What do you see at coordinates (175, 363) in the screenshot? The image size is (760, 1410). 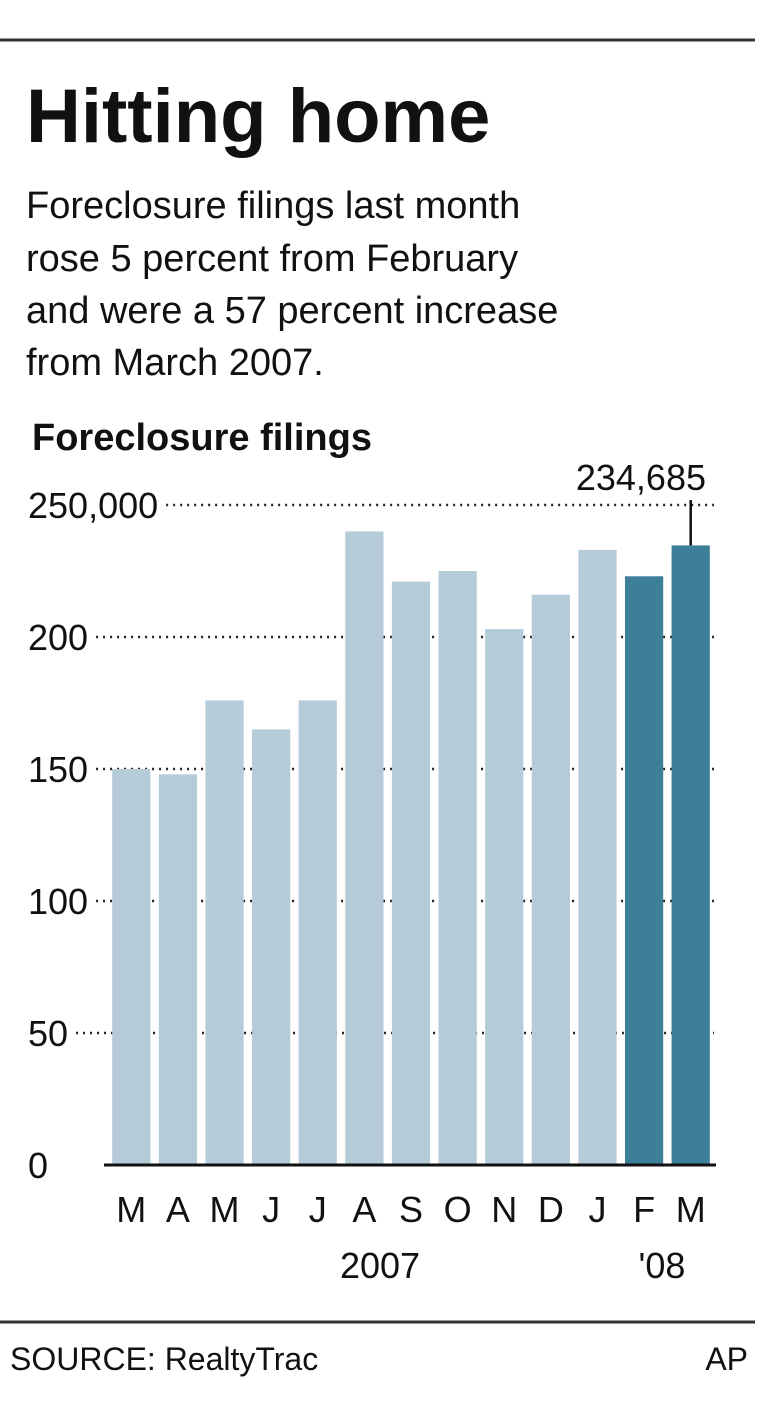 I see `subtitle-line: from March 2007.` at bounding box center [175, 363].